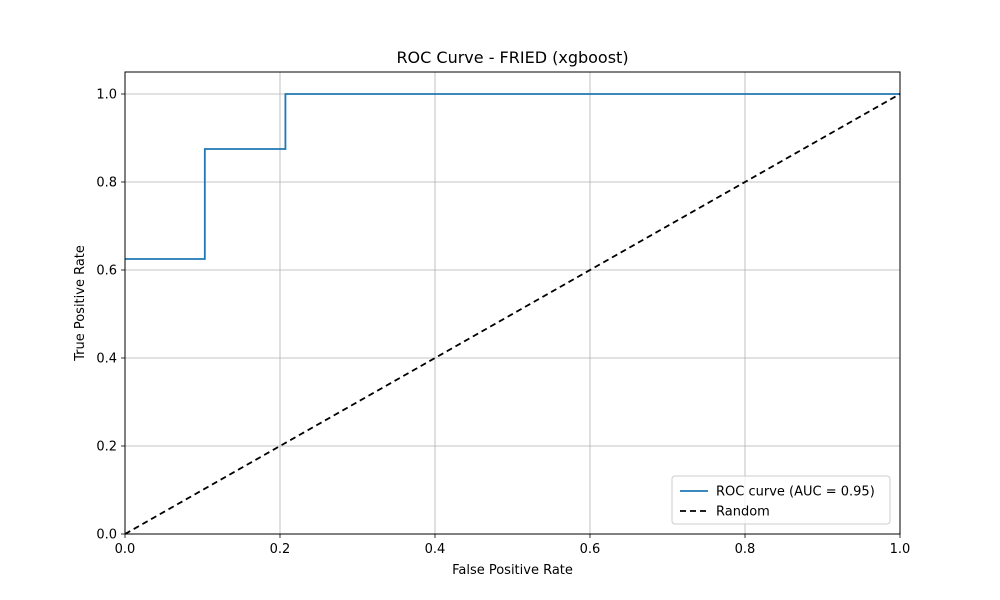 Image resolution: width=1000 pixels, height=600 pixels. What do you see at coordinates (106, 95) in the screenshot?
I see `y-tick-label: 1.0` at bounding box center [106, 95].